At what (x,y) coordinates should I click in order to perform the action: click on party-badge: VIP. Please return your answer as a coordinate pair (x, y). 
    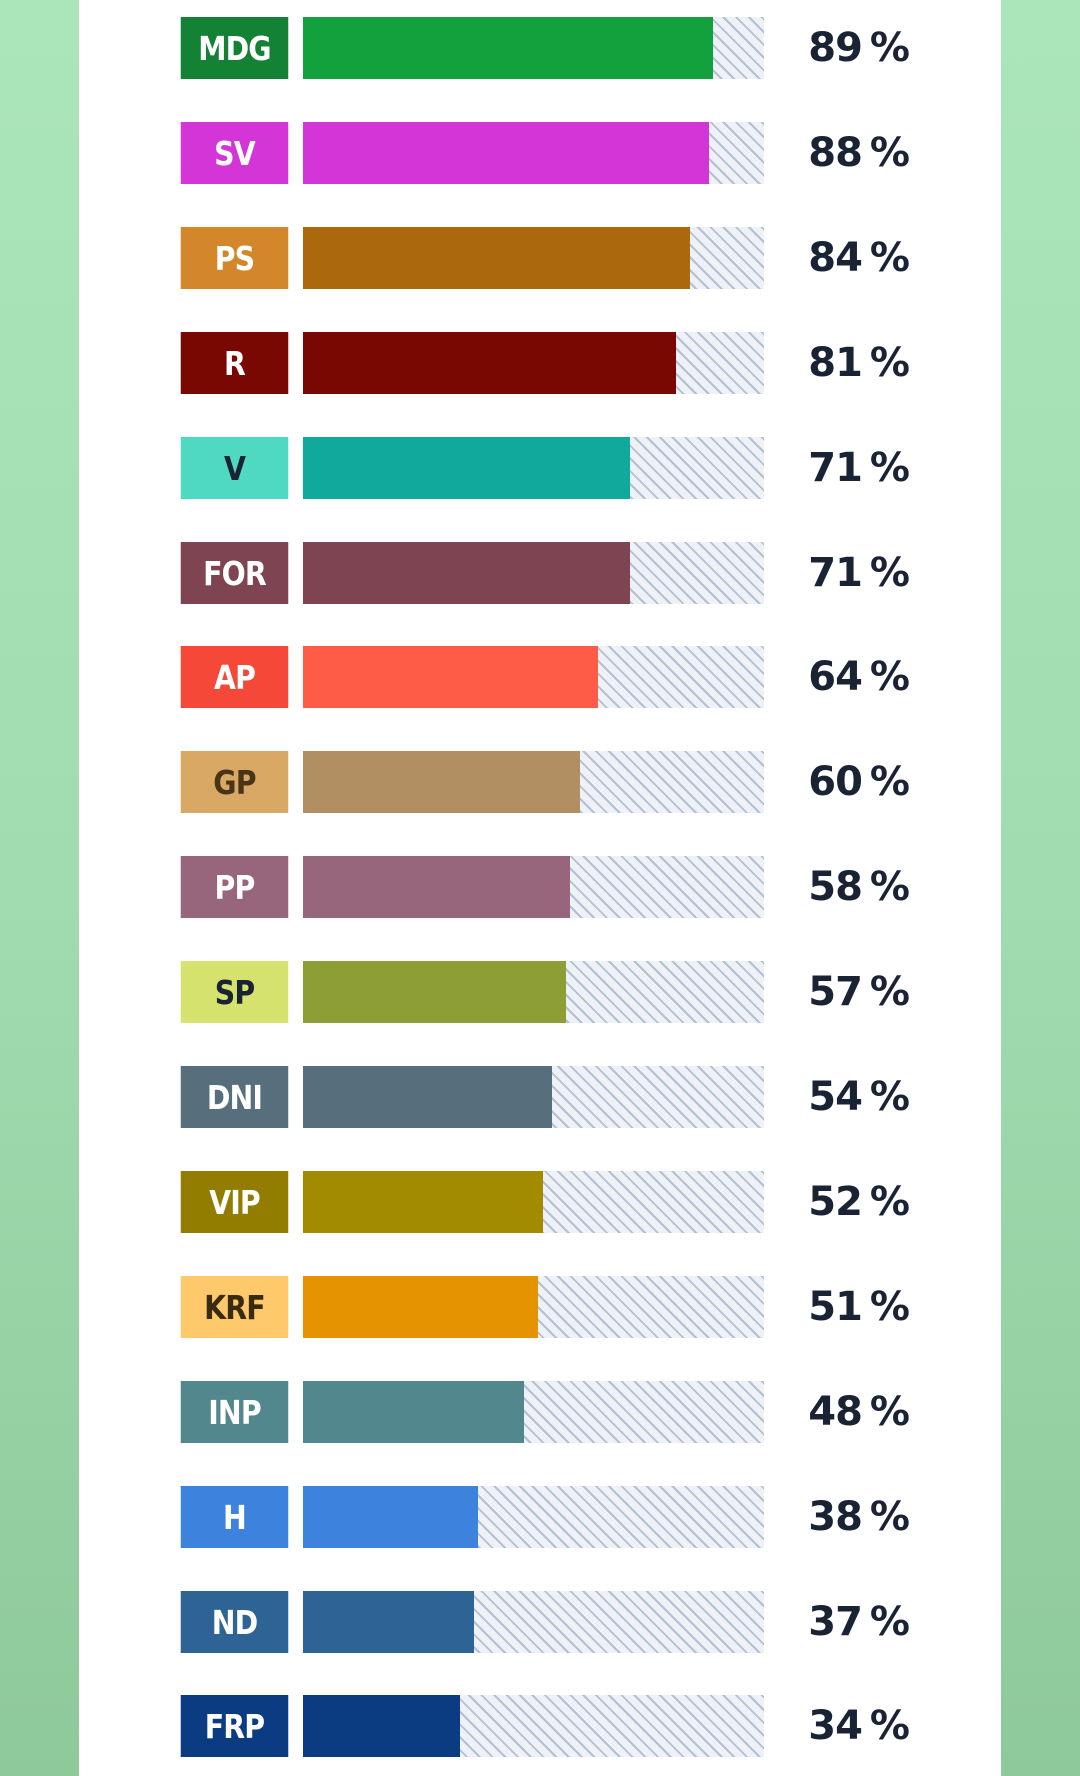
    Looking at the image, I should click on (234, 1202).